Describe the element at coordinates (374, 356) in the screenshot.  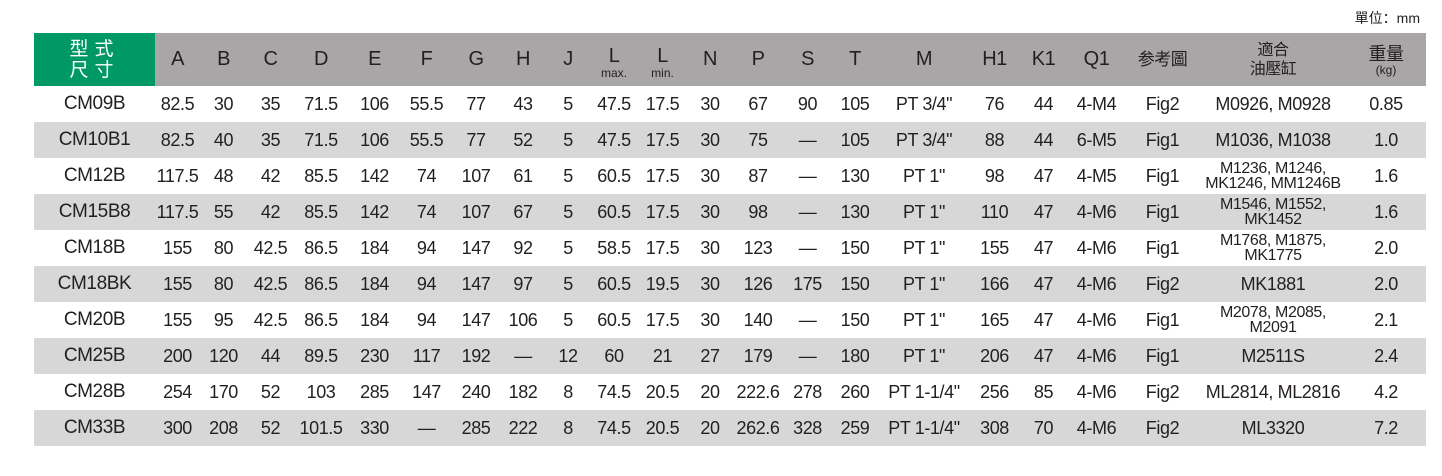
I see `table-cell: 230` at that location.